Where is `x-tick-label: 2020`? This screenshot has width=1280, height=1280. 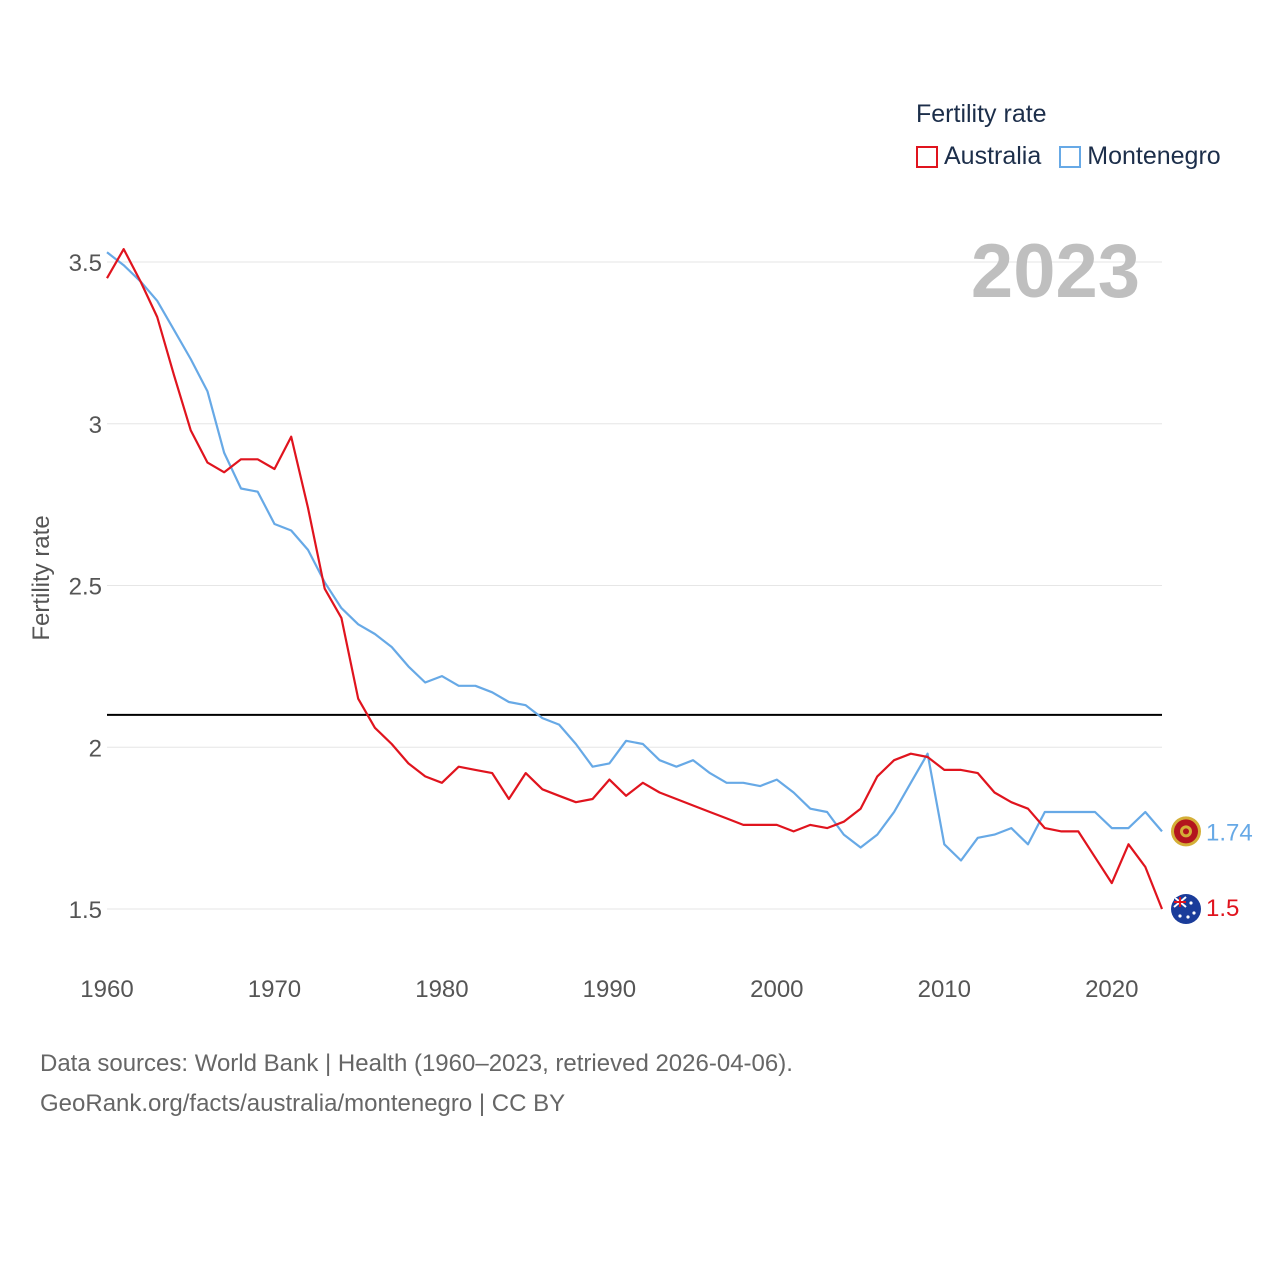 x-tick-label: 2020 is located at coordinates (1111, 989).